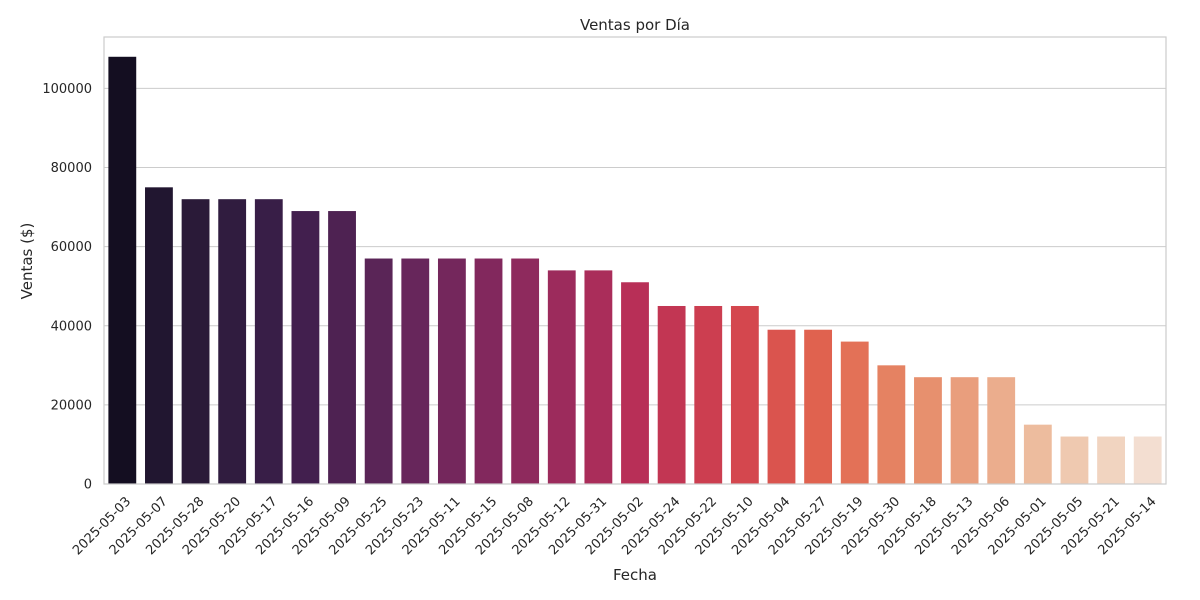 This screenshot has width=1200, height=600. I want to click on y-tick-label: 80000, so click(71, 168).